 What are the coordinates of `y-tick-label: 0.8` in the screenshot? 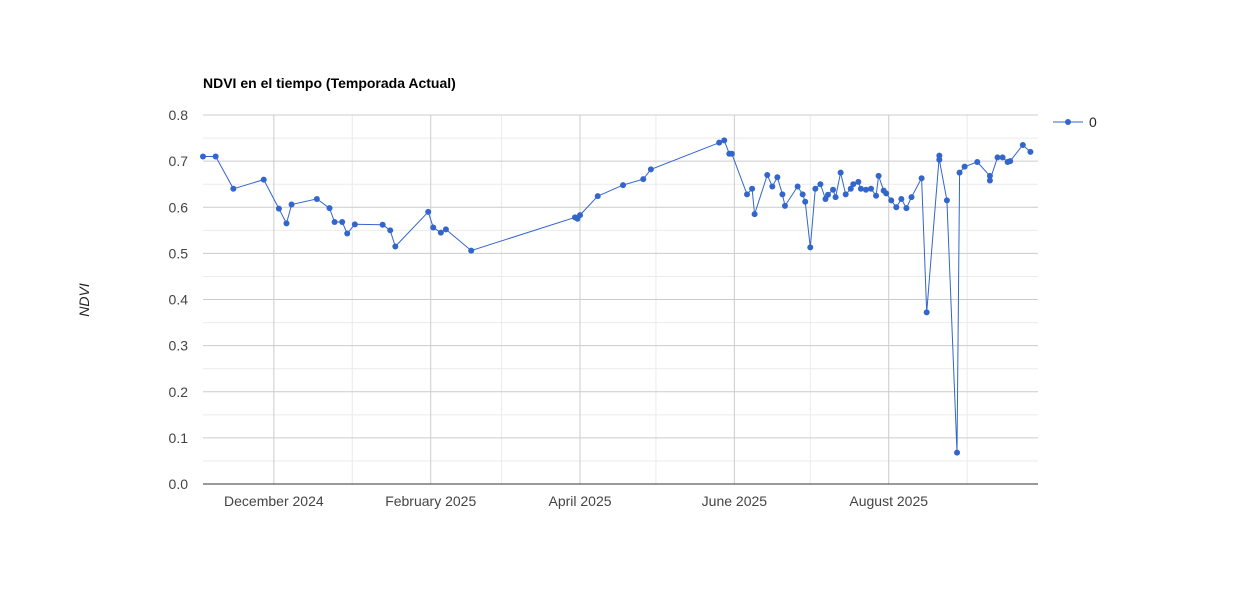 It's located at (179, 115).